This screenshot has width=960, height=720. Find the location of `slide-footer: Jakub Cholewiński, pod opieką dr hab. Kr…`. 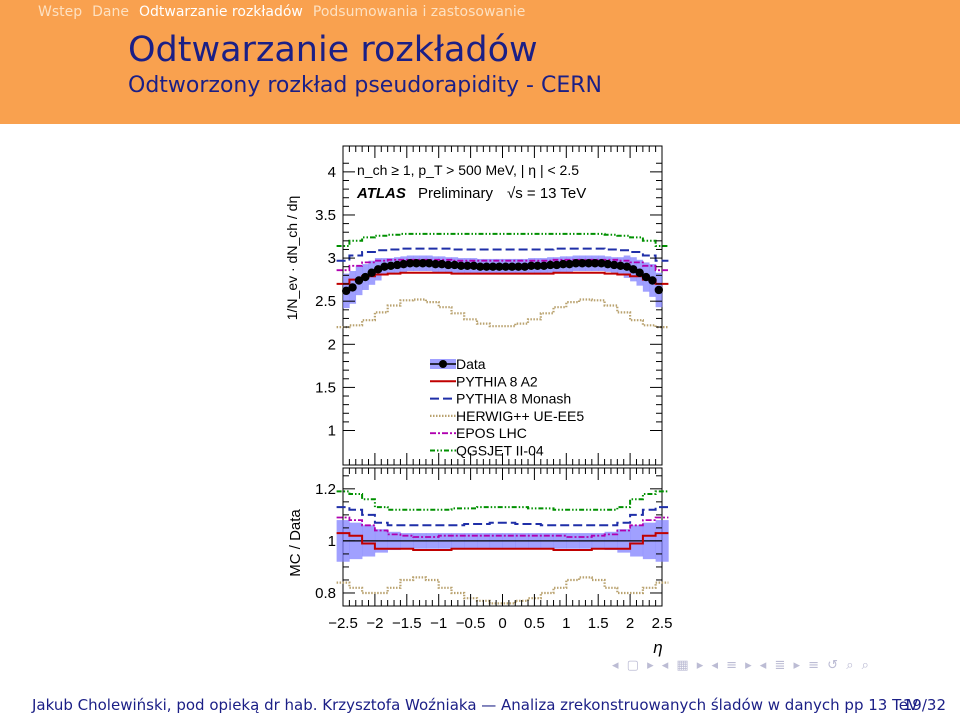

slide-footer: Jakub Cholewiński, pod opieką dr hab. Kr… is located at coordinates (480, 704).